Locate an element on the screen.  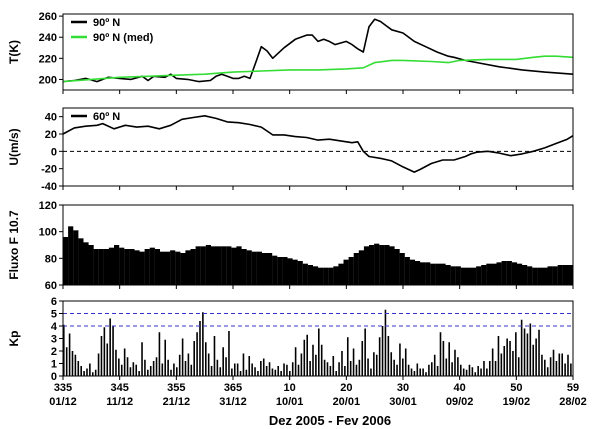
temperature-legend-label: 90º N is located at coordinates (106, 23).